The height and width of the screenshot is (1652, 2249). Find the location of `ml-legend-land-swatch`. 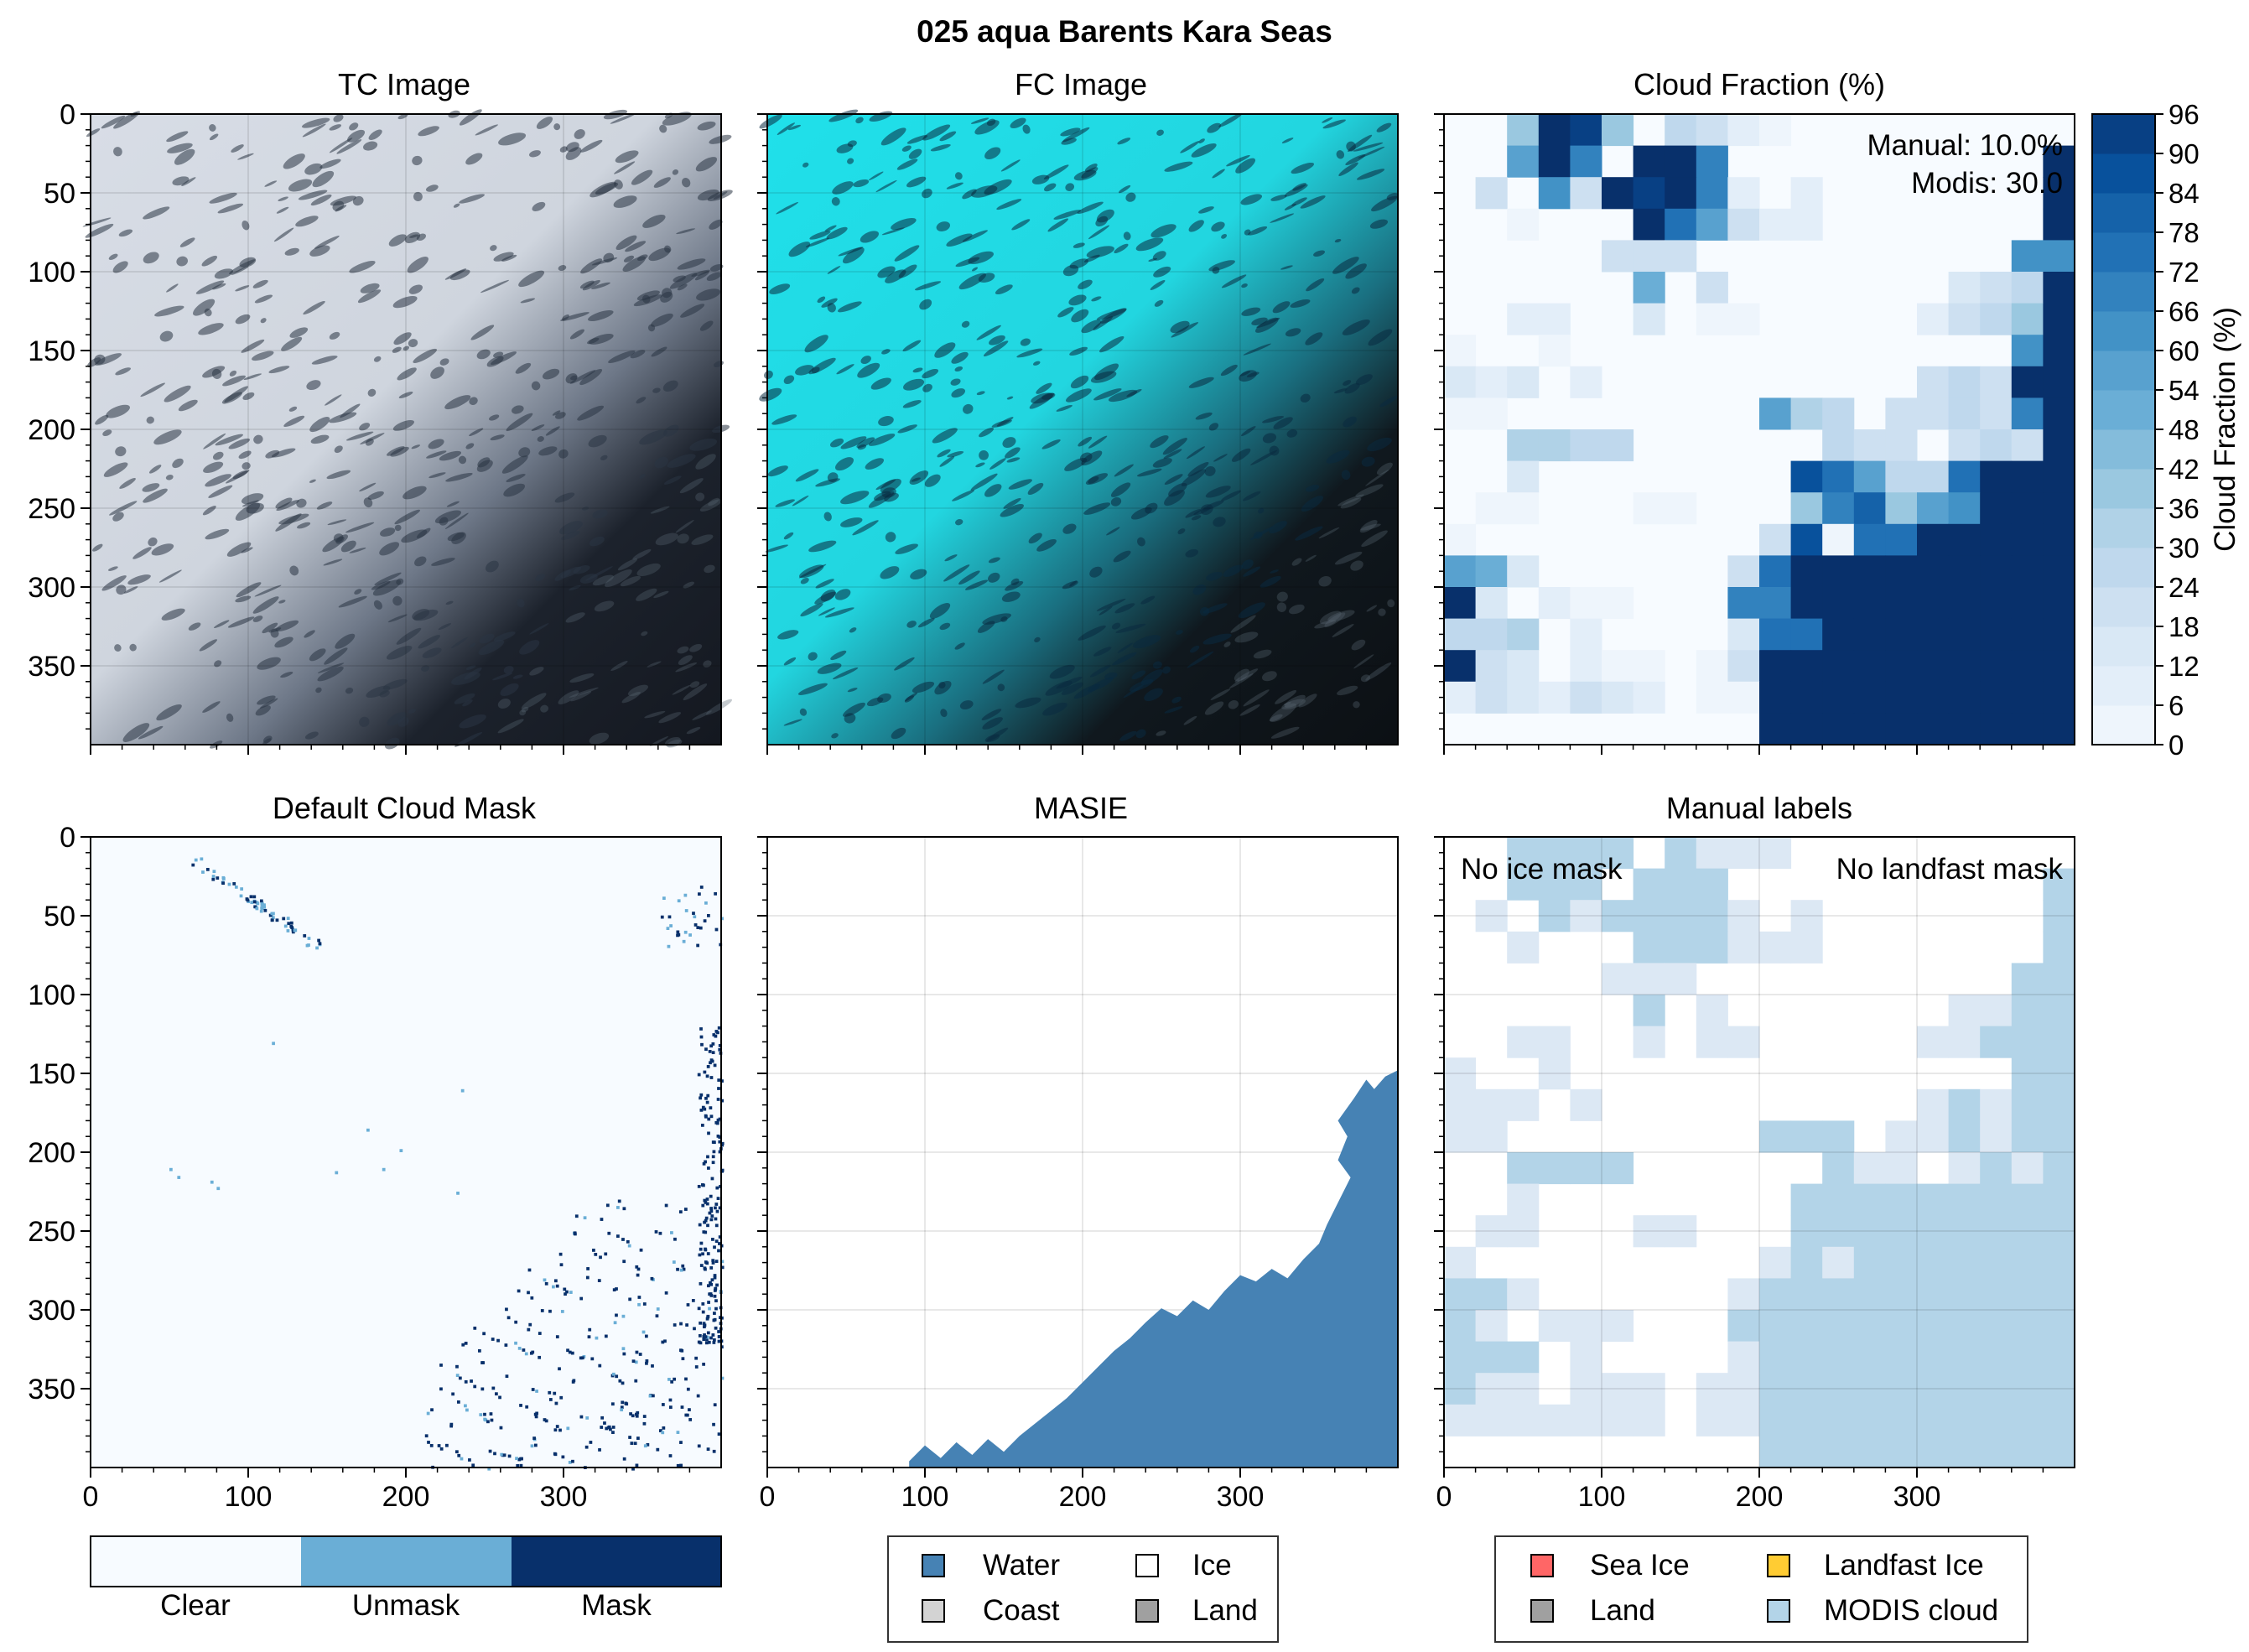

ml-legend-land-swatch is located at coordinates (1542, 1611).